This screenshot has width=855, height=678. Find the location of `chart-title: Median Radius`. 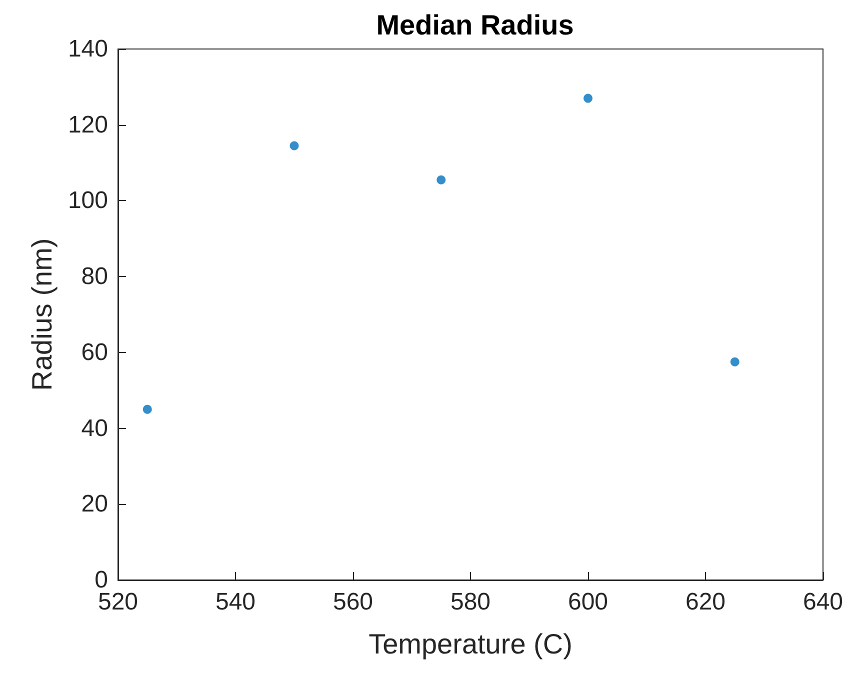

chart-title: Median Radius is located at coordinates (475, 25).